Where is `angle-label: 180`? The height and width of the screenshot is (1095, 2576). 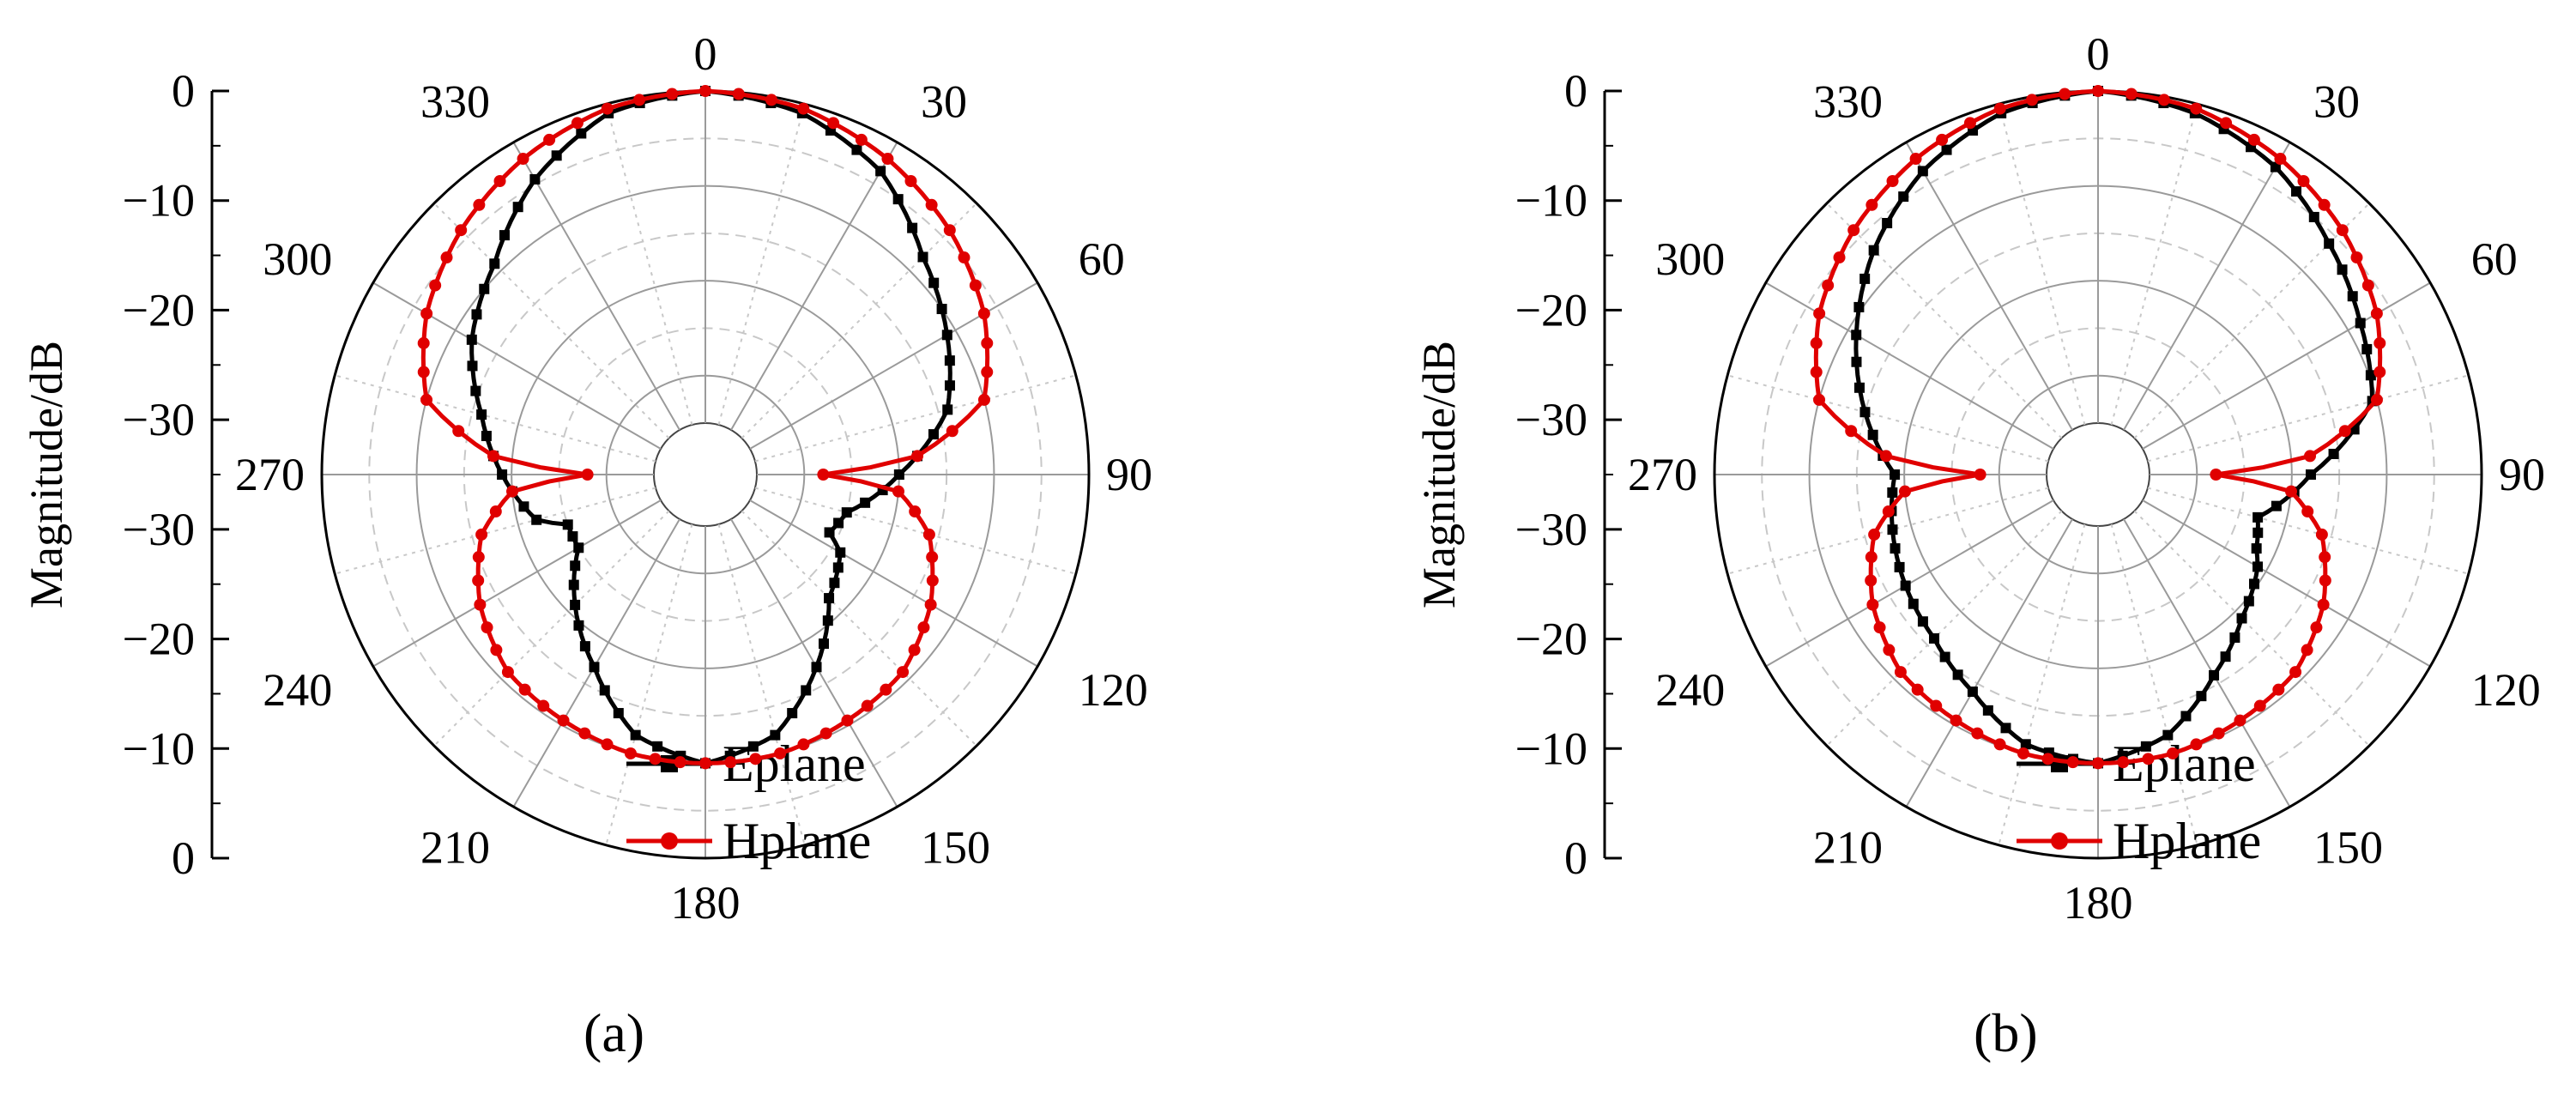 angle-label: 180 is located at coordinates (2098, 903).